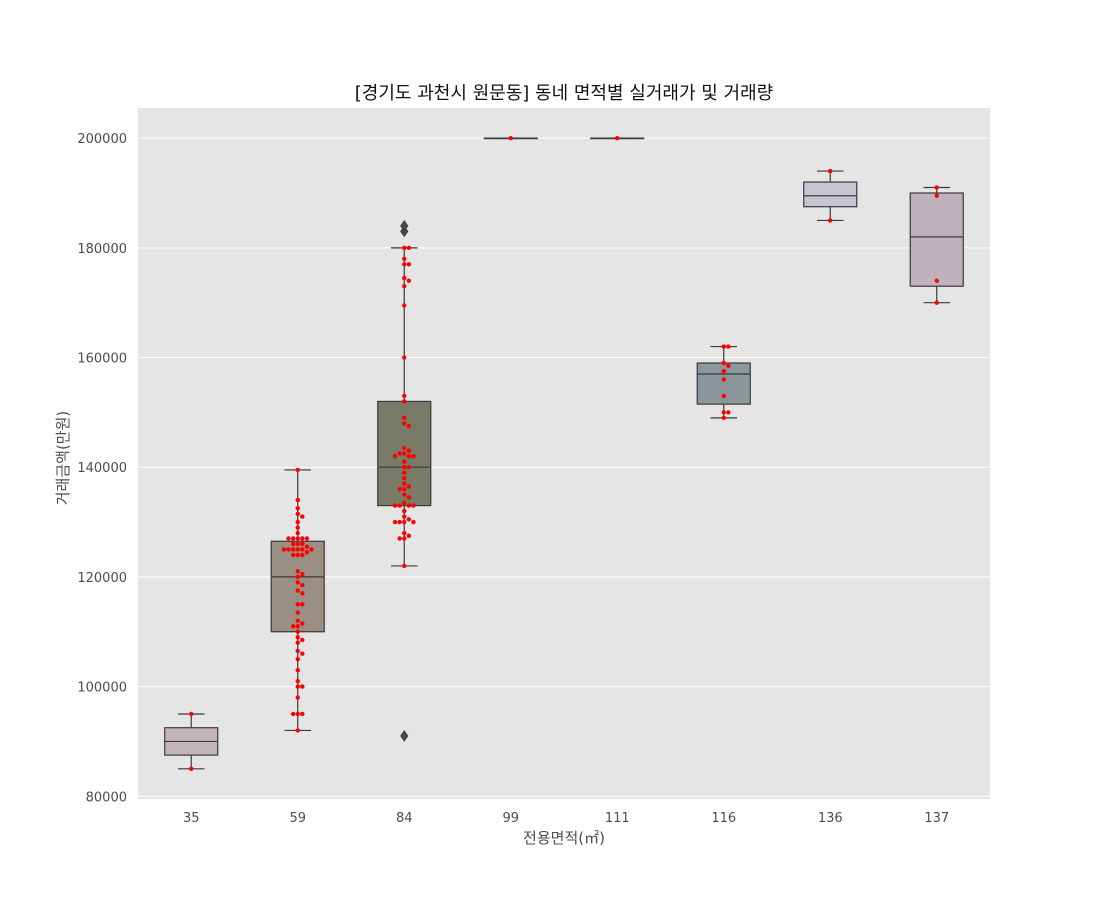 This screenshot has height=900, width=1100. What do you see at coordinates (191, 818) in the screenshot?
I see `x-tick-label: 35` at bounding box center [191, 818].